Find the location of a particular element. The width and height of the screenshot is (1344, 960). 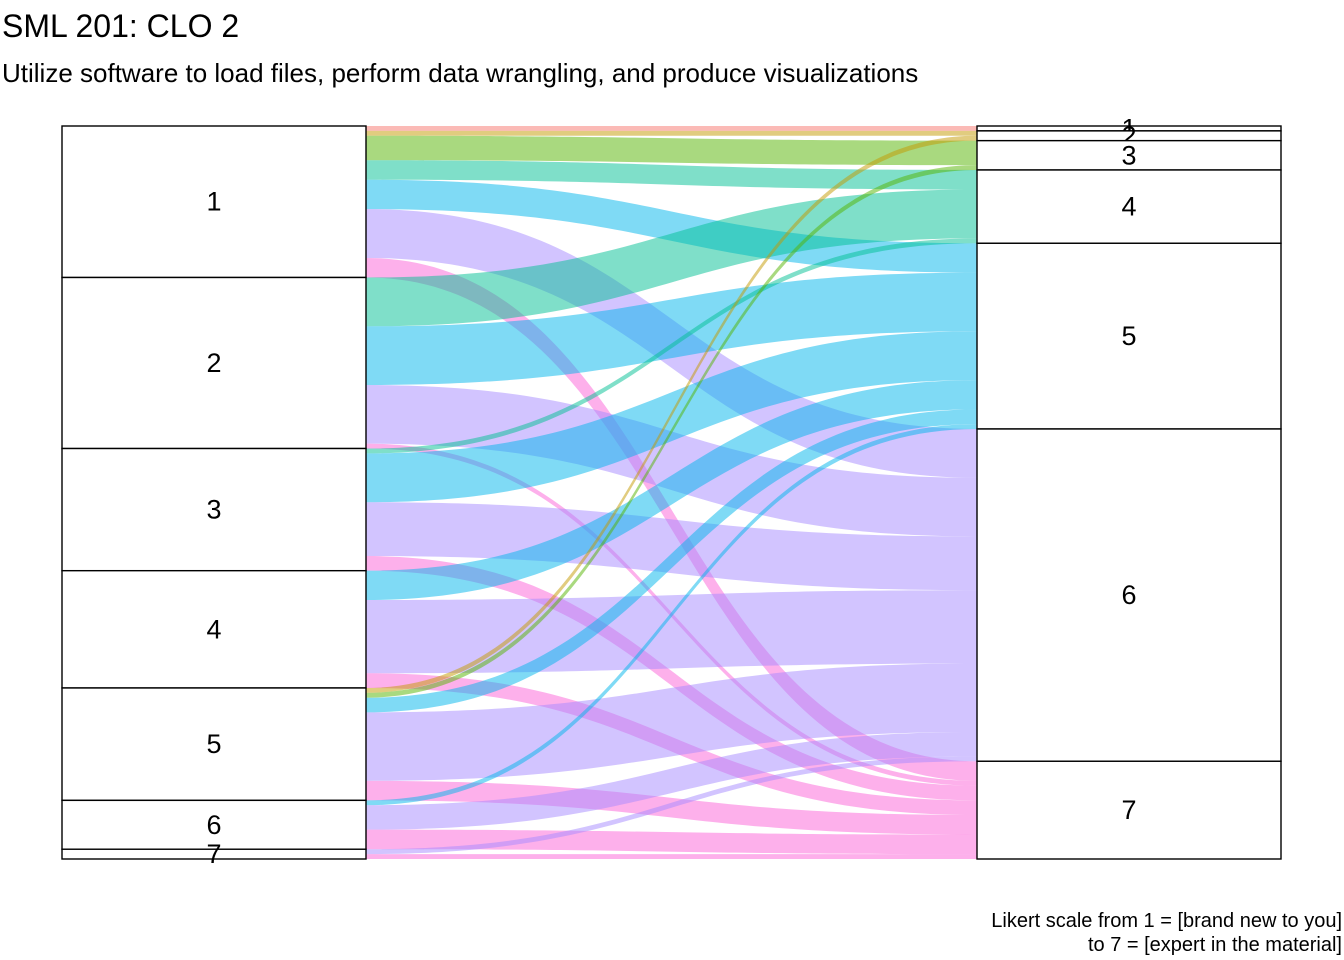

left-stratum-label-1: 1 is located at coordinates (213, 202).